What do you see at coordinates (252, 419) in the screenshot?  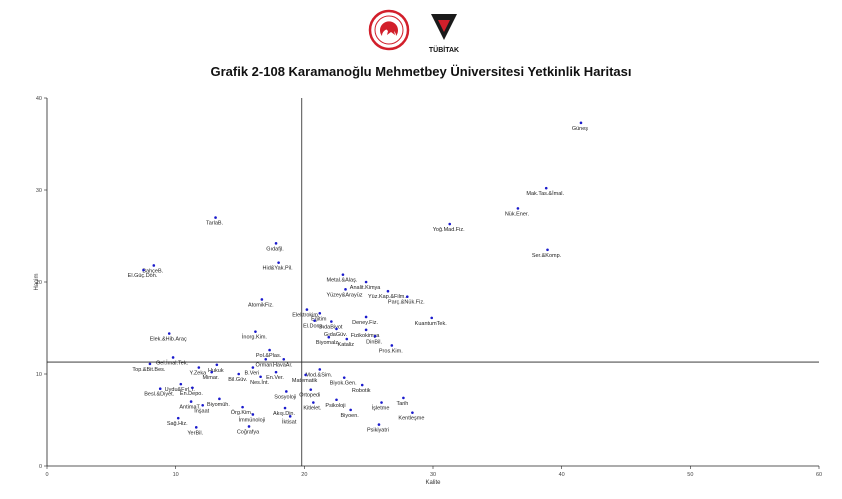 I see `data-point-label: İmmünoloji` at bounding box center [252, 419].